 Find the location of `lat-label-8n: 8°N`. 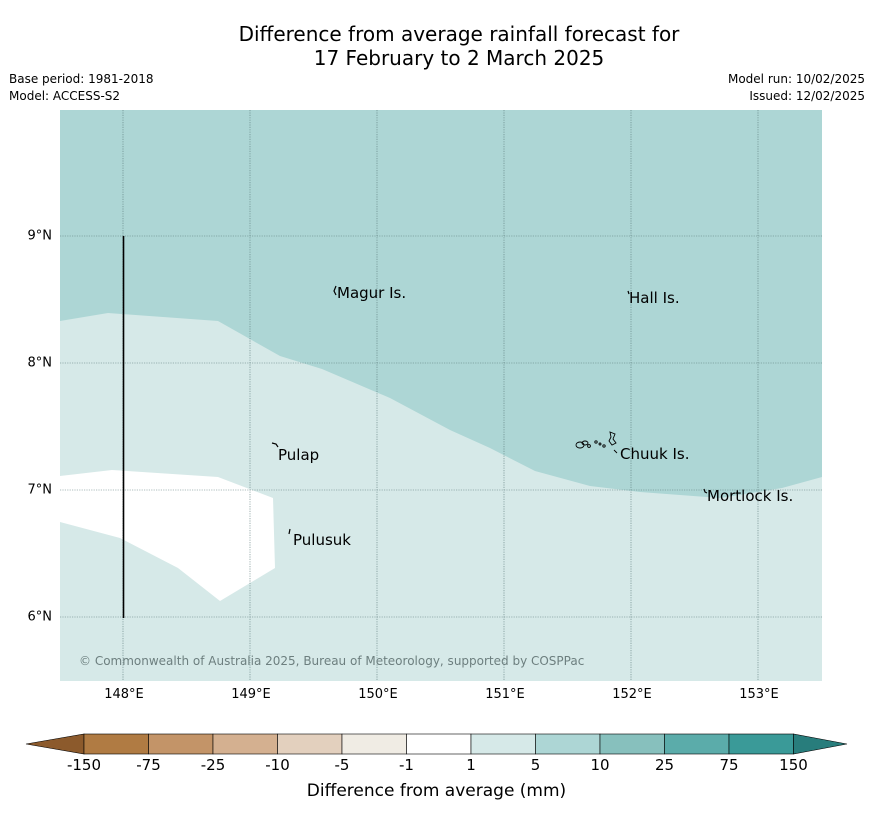

lat-label-8n: 8°N is located at coordinates (40, 363).